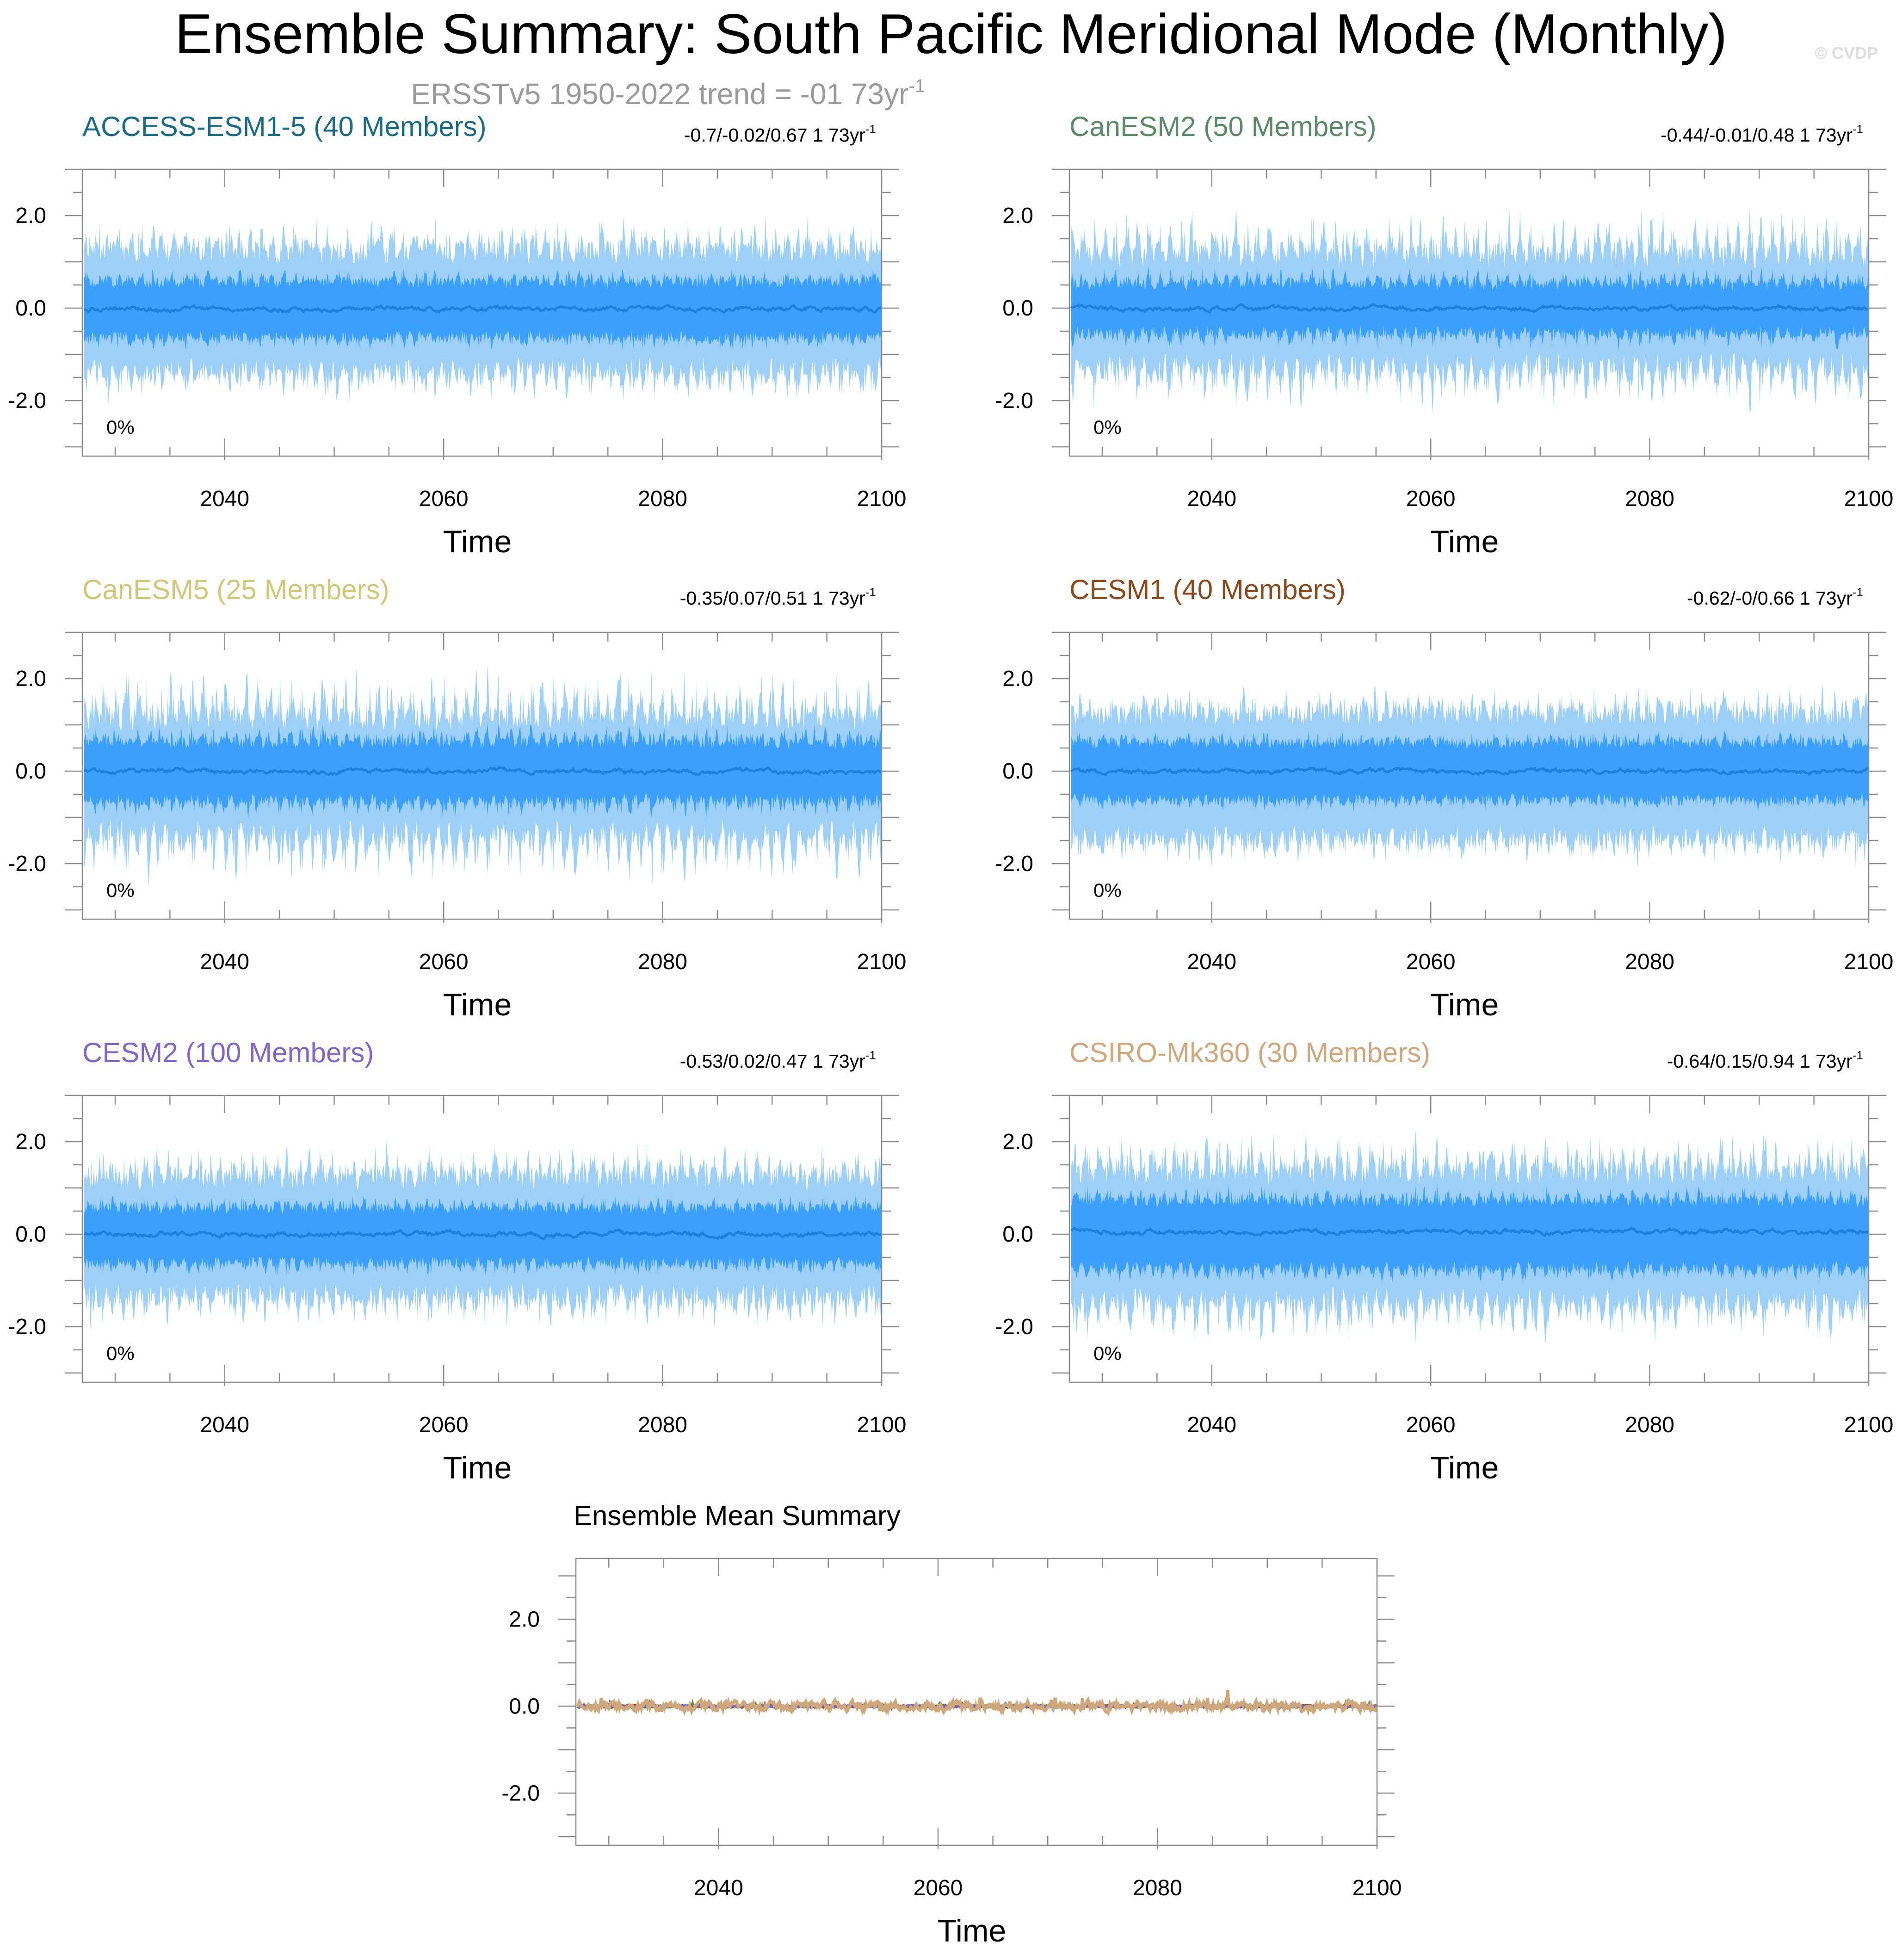  Describe the element at coordinates (1249, 1052) in the screenshot. I see `panel-title: CSIRO-Mk360 (30 Members)` at that location.